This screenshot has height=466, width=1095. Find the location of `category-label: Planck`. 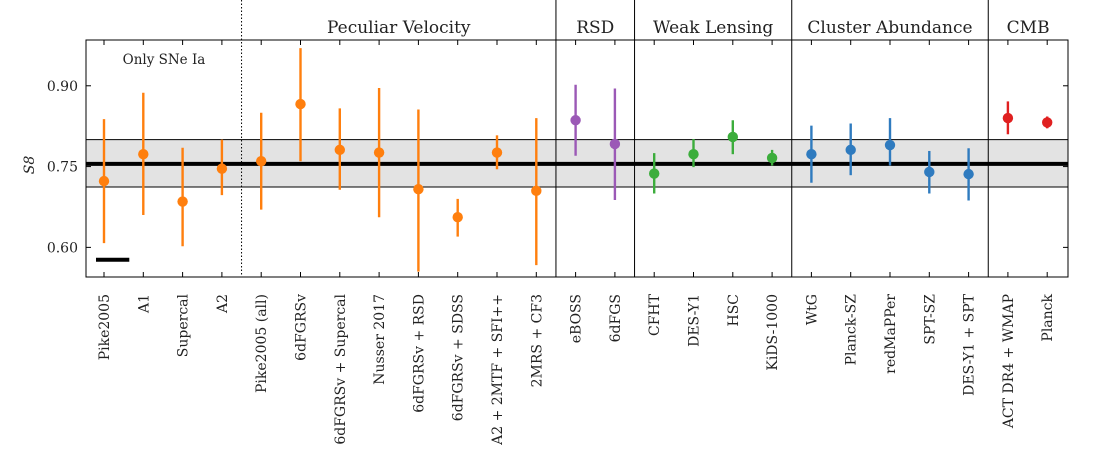

category-label: Planck is located at coordinates (1048, 317).